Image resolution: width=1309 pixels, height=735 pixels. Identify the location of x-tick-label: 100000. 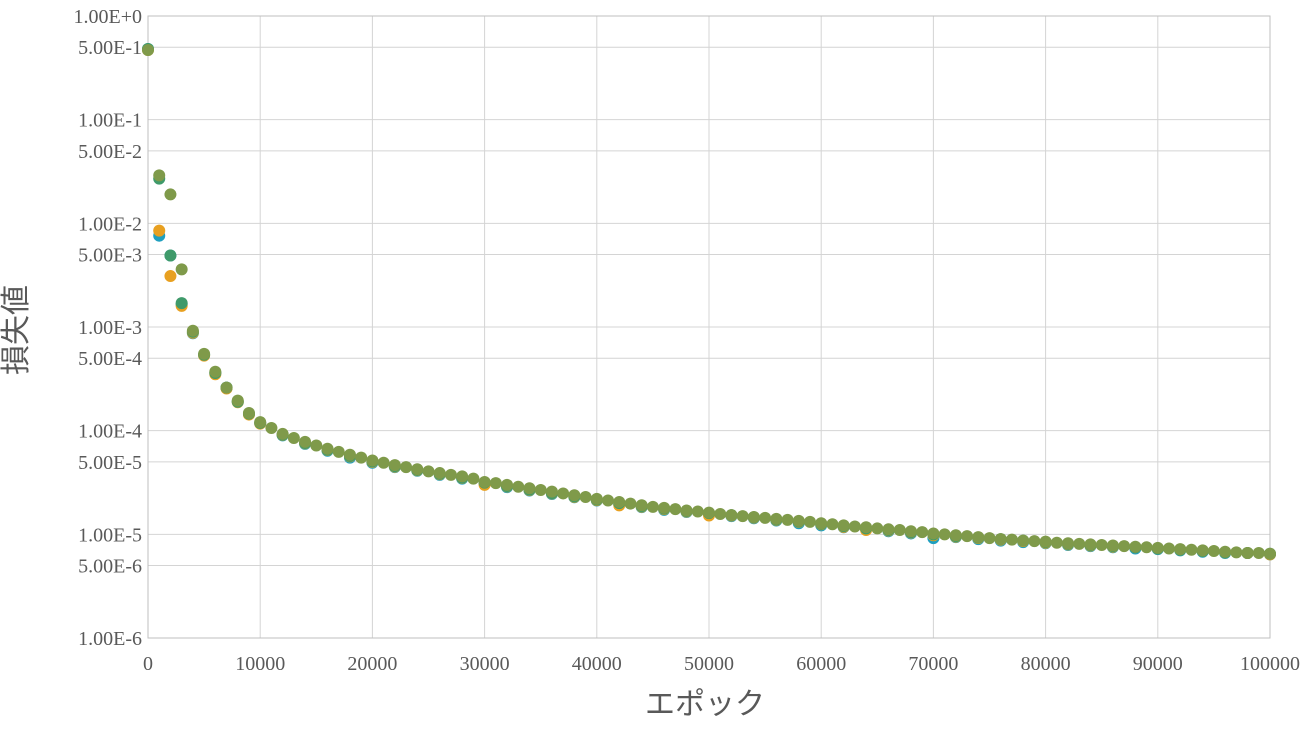
(1270, 664).